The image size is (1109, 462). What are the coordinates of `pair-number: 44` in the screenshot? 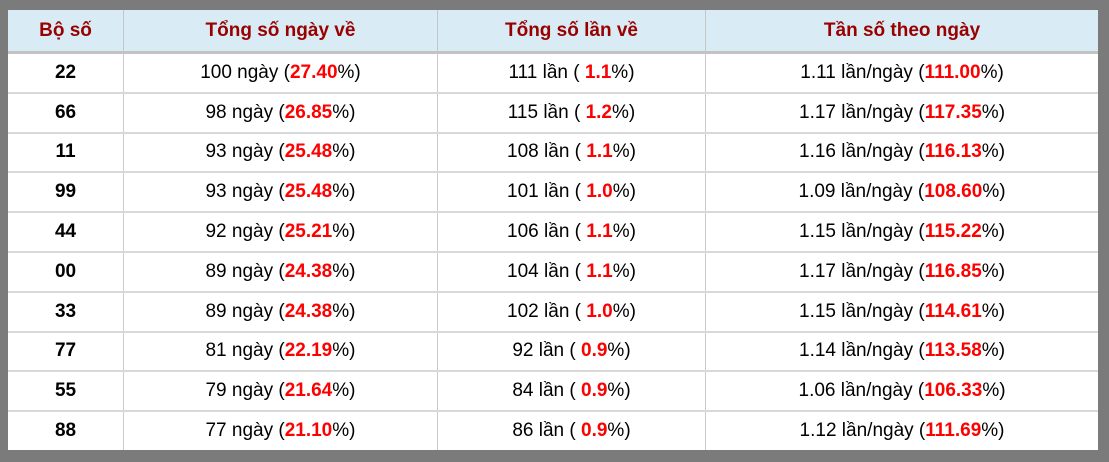 It's located at (65, 232).